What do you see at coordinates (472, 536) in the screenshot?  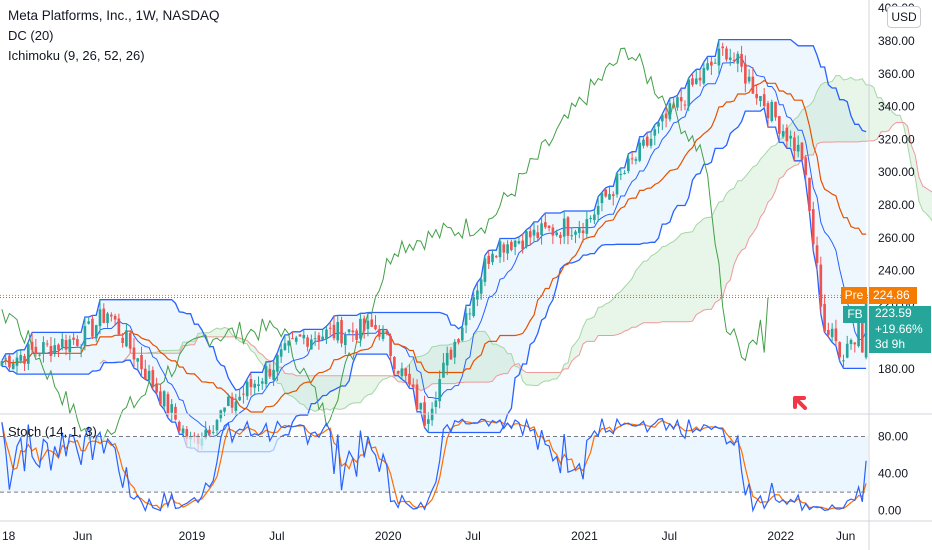 I see `time-tick-label: Jul` at bounding box center [472, 536].